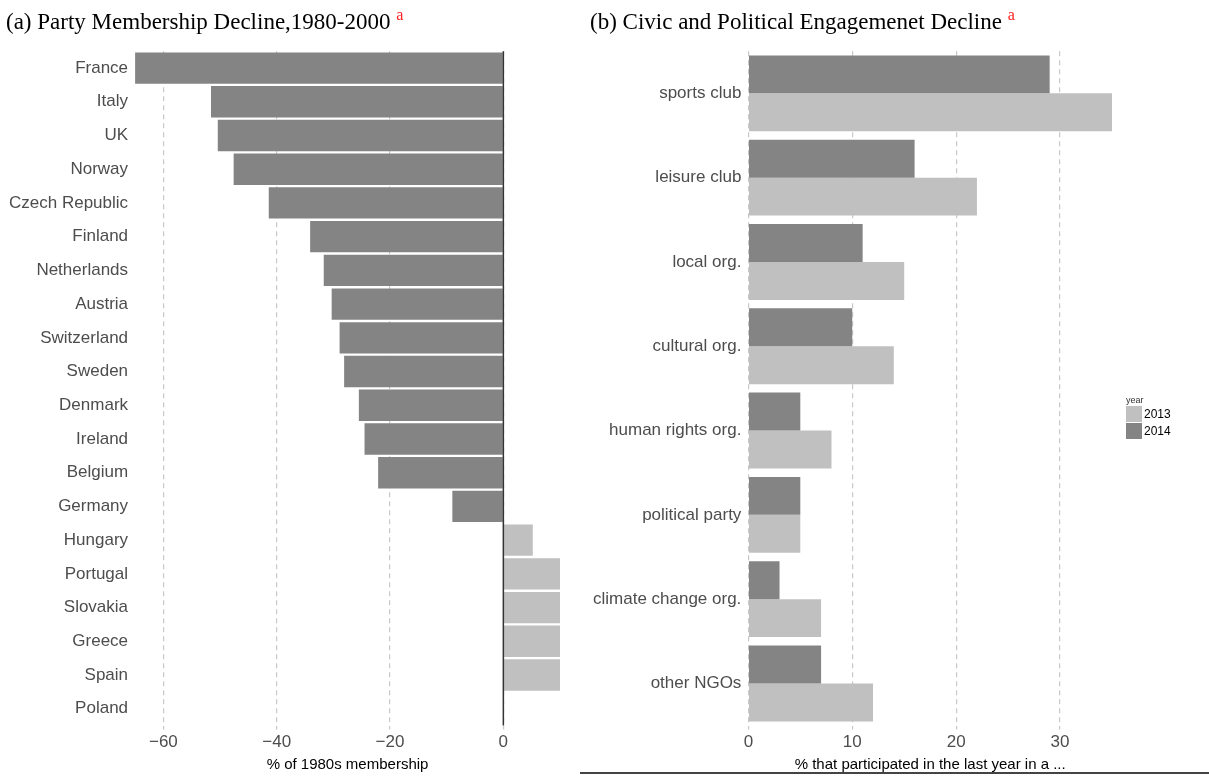 The width and height of the screenshot is (1209, 776). What do you see at coordinates (102, 303) in the screenshot?
I see `y-tick-label: Austria` at bounding box center [102, 303].